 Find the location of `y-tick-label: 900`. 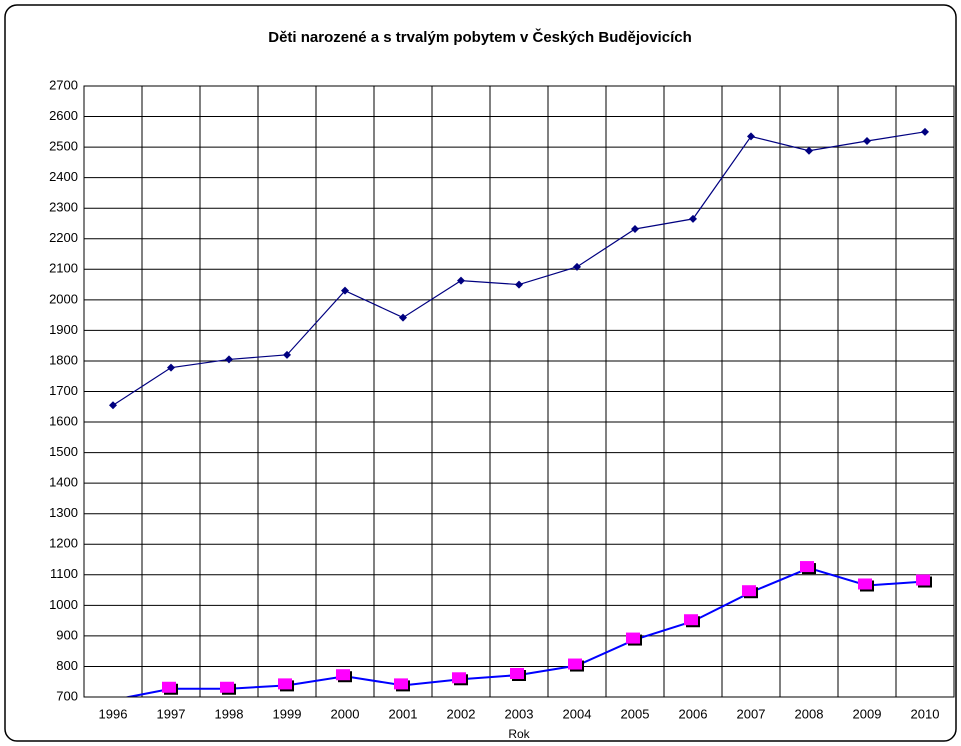

y-tick-label: 900 is located at coordinates (67, 634).